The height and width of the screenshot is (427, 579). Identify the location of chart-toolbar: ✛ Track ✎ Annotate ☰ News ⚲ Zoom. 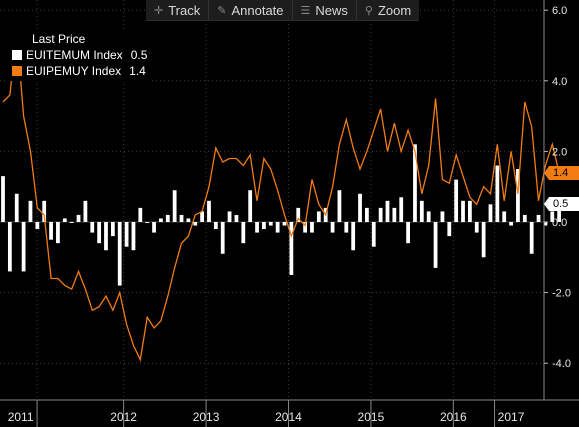
(283, 10).